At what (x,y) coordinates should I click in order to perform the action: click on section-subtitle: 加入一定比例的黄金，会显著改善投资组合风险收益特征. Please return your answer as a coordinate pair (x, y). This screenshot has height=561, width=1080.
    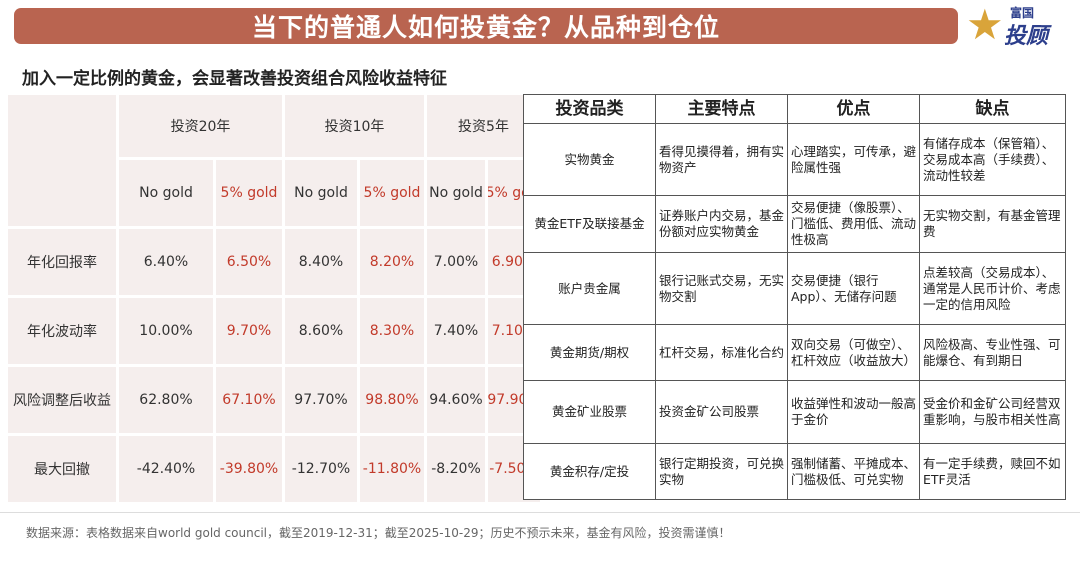
    Looking at the image, I should click on (234, 79).